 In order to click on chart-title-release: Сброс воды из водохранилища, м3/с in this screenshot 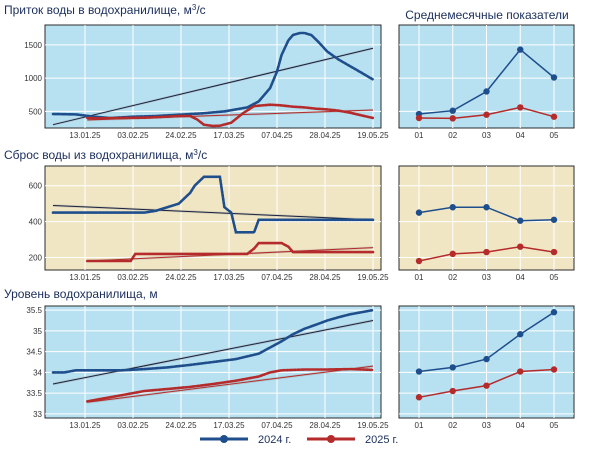, I will do `click(105, 155)`.